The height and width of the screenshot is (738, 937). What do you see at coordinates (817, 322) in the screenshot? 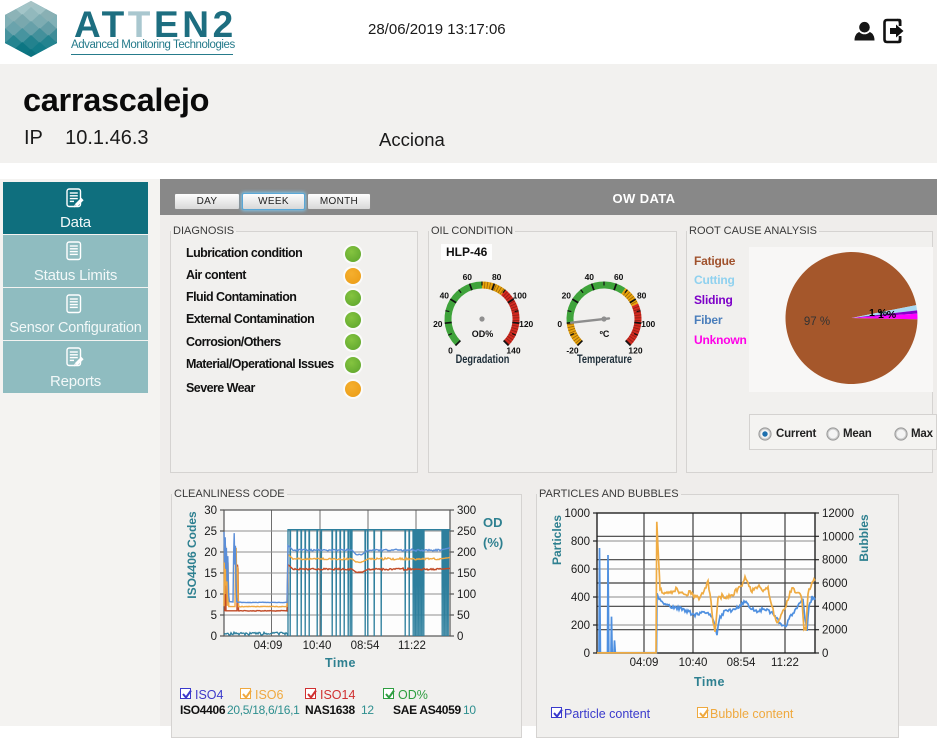
I see `svg-text: 97 %` at bounding box center [817, 322].